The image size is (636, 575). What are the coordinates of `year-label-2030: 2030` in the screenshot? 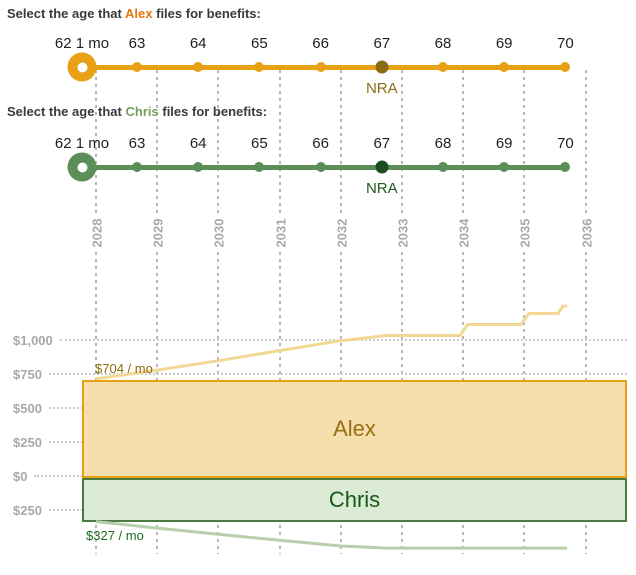 It's located at (219, 233).